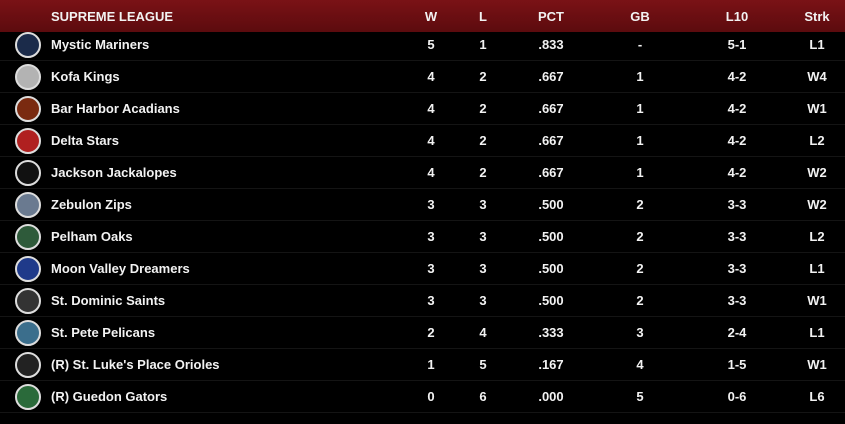 This screenshot has width=845, height=424. What do you see at coordinates (112, 16) in the screenshot?
I see `column-header: SUPREME LEAGUE` at bounding box center [112, 16].